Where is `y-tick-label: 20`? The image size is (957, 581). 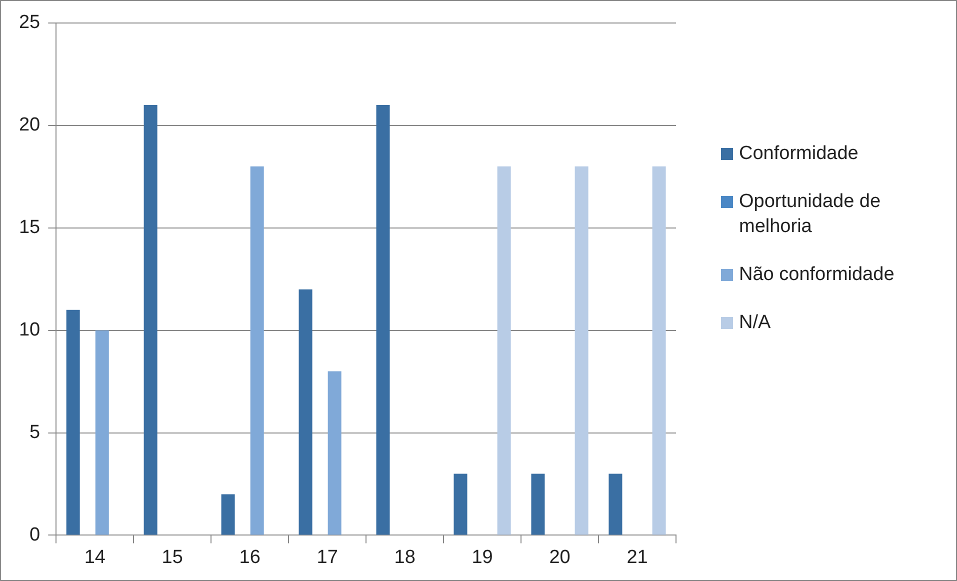
y-tick-label: 20 is located at coordinates (29, 125).